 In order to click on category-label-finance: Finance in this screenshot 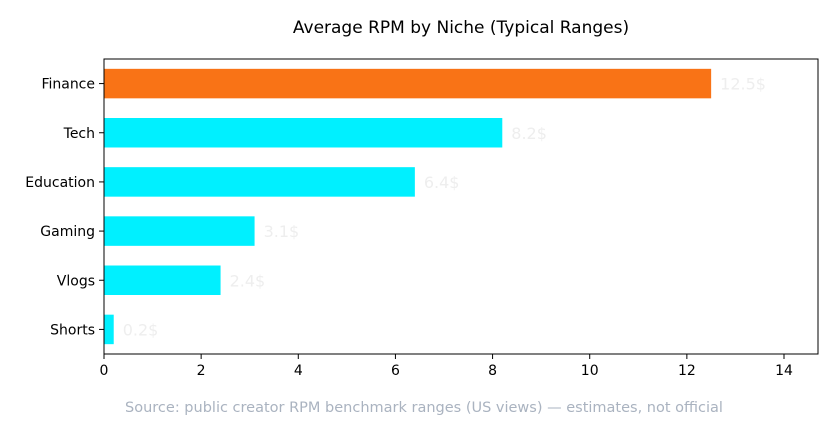, I will do `click(68, 85)`.